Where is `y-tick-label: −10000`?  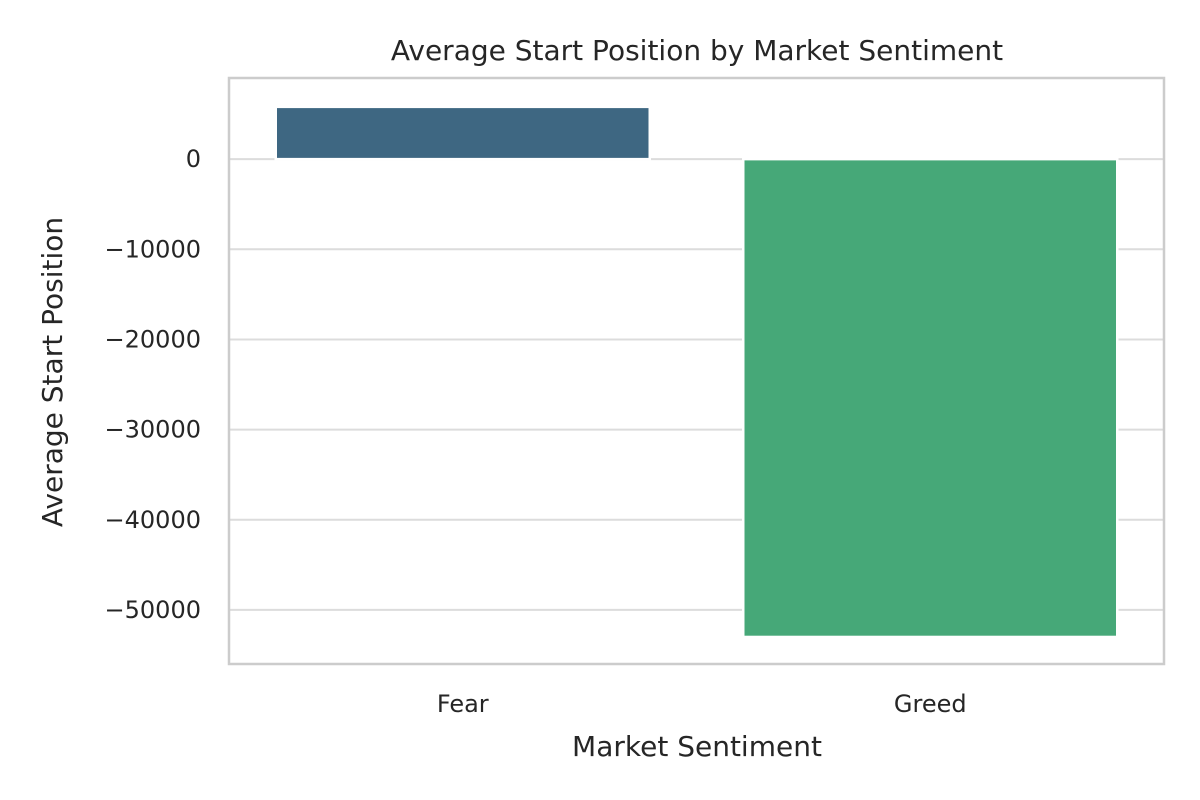
y-tick-label: −10000 is located at coordinates (153, 249).